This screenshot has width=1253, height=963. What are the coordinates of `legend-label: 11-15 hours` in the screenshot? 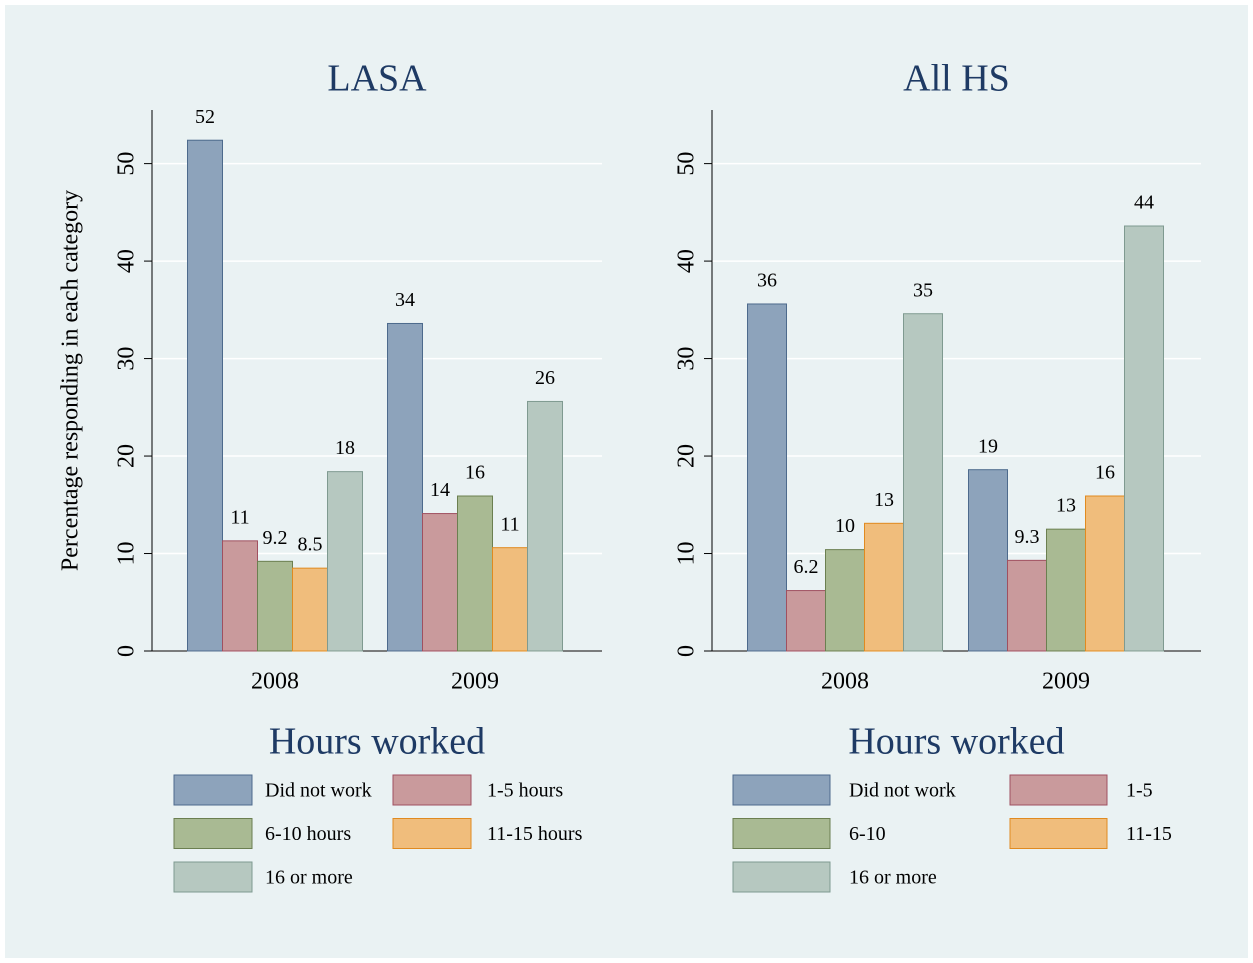 It's located at (535, 834).